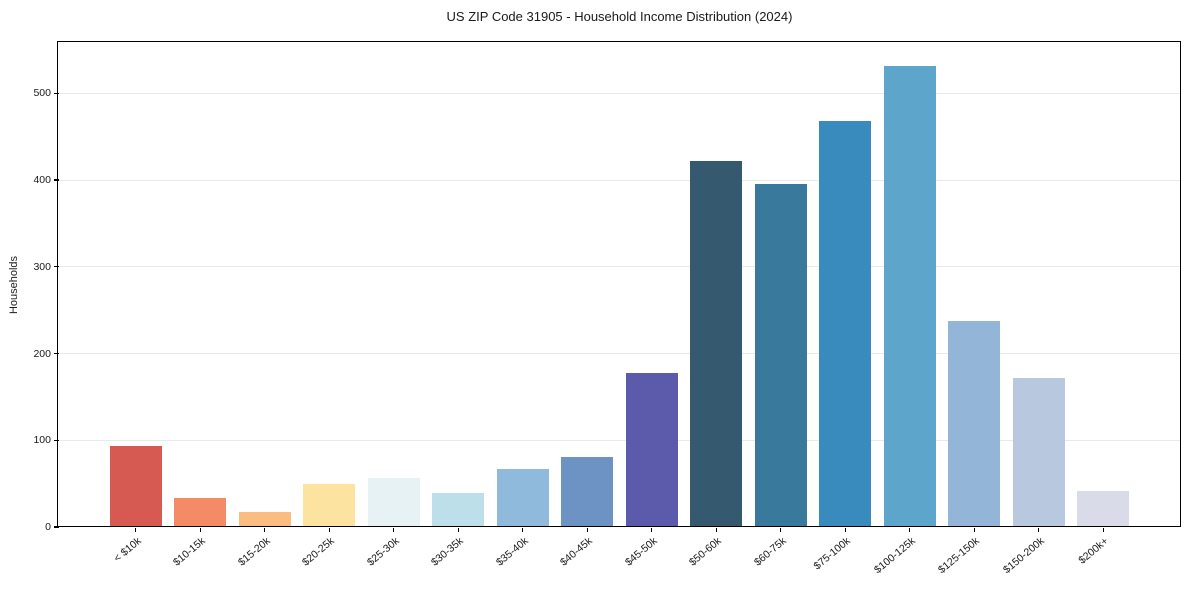 This screenshot has height=590, width=1189. I want to click on y-tick-label: 100, so click(42, 440).